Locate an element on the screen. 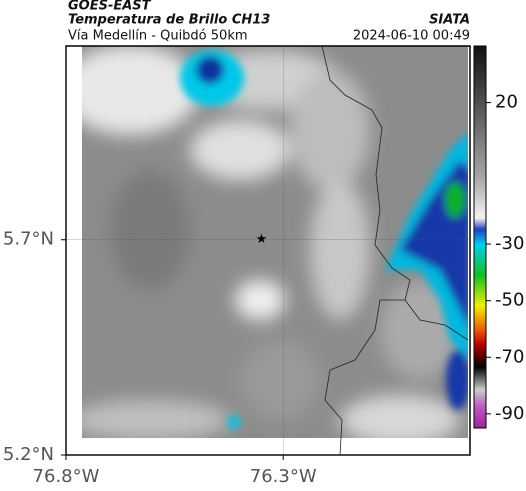 The image size is (526, 491). colorbar-tick-label: -50 is located at coordinates (509, 300).